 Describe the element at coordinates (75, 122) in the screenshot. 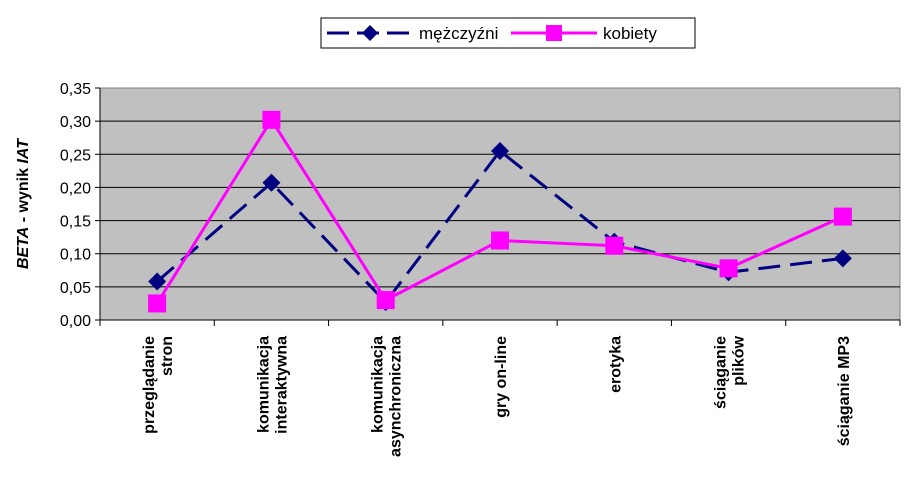

I see `y-tick-label: 0,30` at that location.